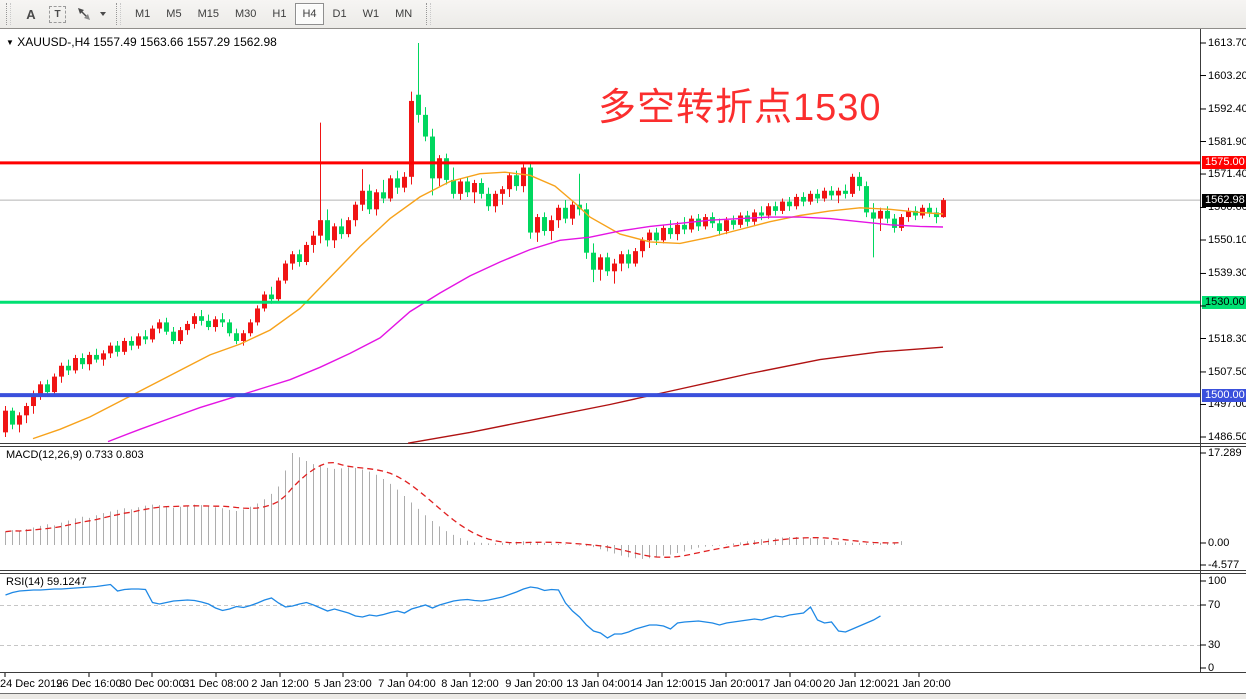 Image resolution: width=1246 pixels, height=699 pixels. What do you see at coordinates (309, 14) in the screenshot?
I see `timeframe-button-h4: H4` at bounding box center [309, 14].